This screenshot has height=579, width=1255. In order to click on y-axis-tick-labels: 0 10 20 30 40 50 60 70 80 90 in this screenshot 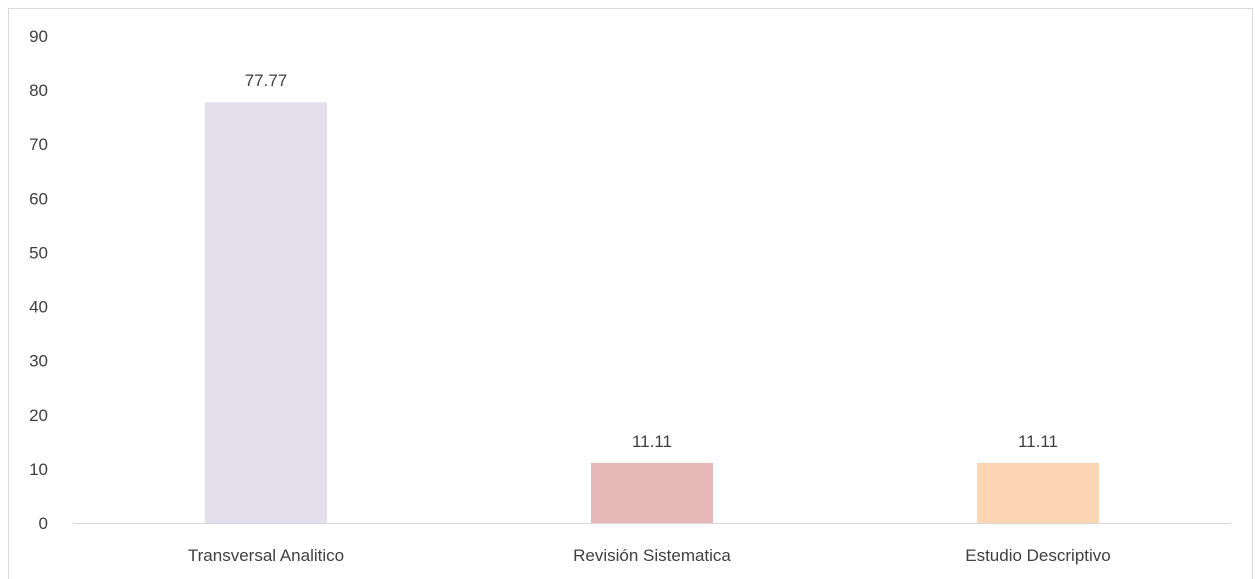, I will do `click(38, 280)`.